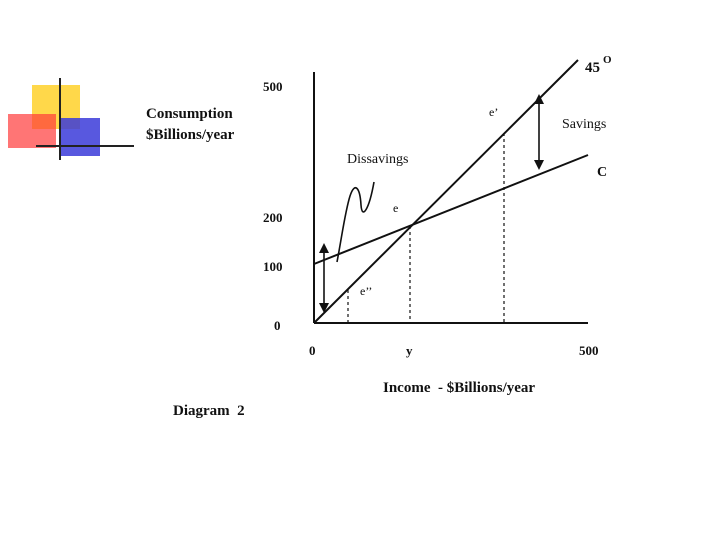 This screenshot has height=540, width=720. What do you see at coordinates (190, 135) in the screenshot?
I see `y-axis-title-line2: $Billions/year` at bounding box center [190, 135].